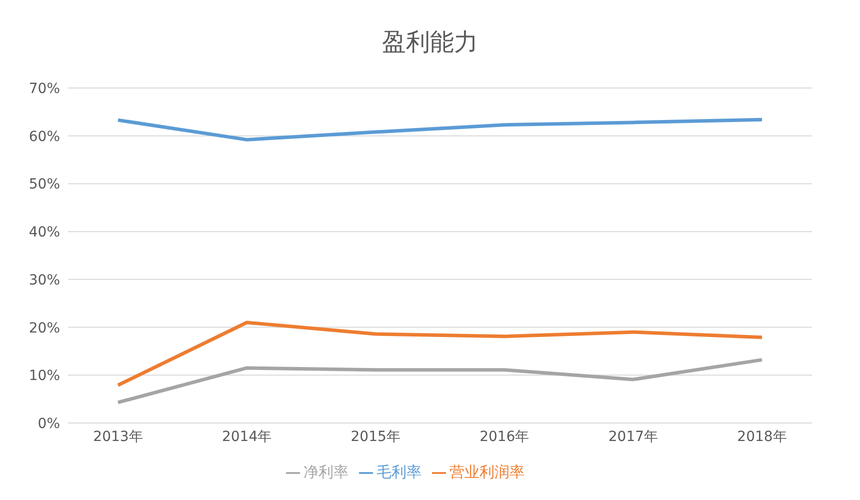 This screenshot has height=500, width=860. What do you see at coordinates (44, 376) in the screenshot?
I see `y-tick-label: 10%` at bounding box center [44, 376].